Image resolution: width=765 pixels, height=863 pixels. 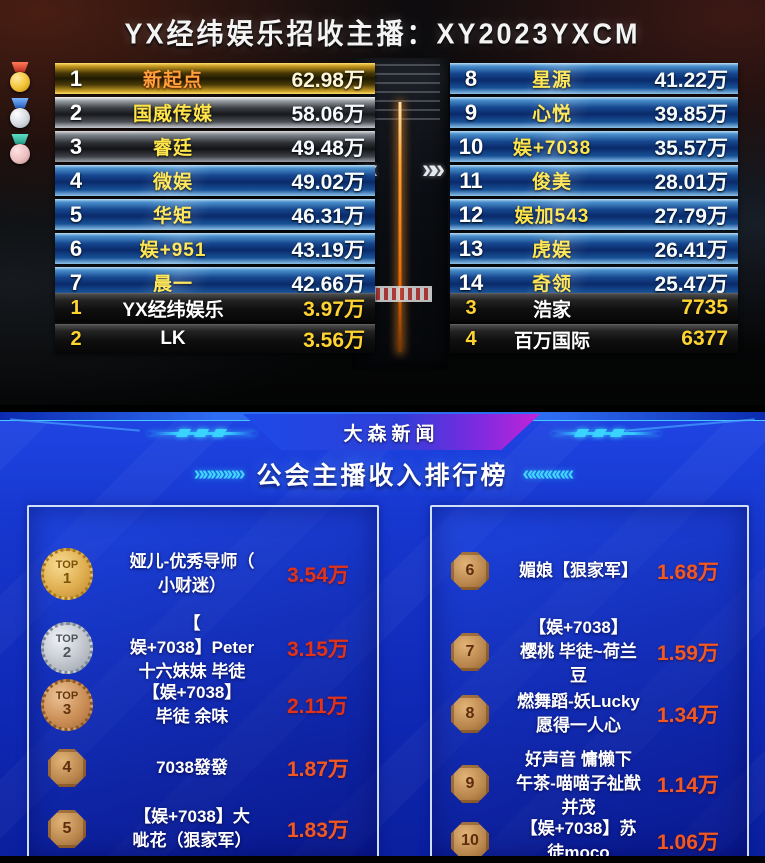 What do you see at coordinates (594, 78) in the screenshot?
I see `table-row: 8 星源 41.22万` at bounding box center [594, 78].